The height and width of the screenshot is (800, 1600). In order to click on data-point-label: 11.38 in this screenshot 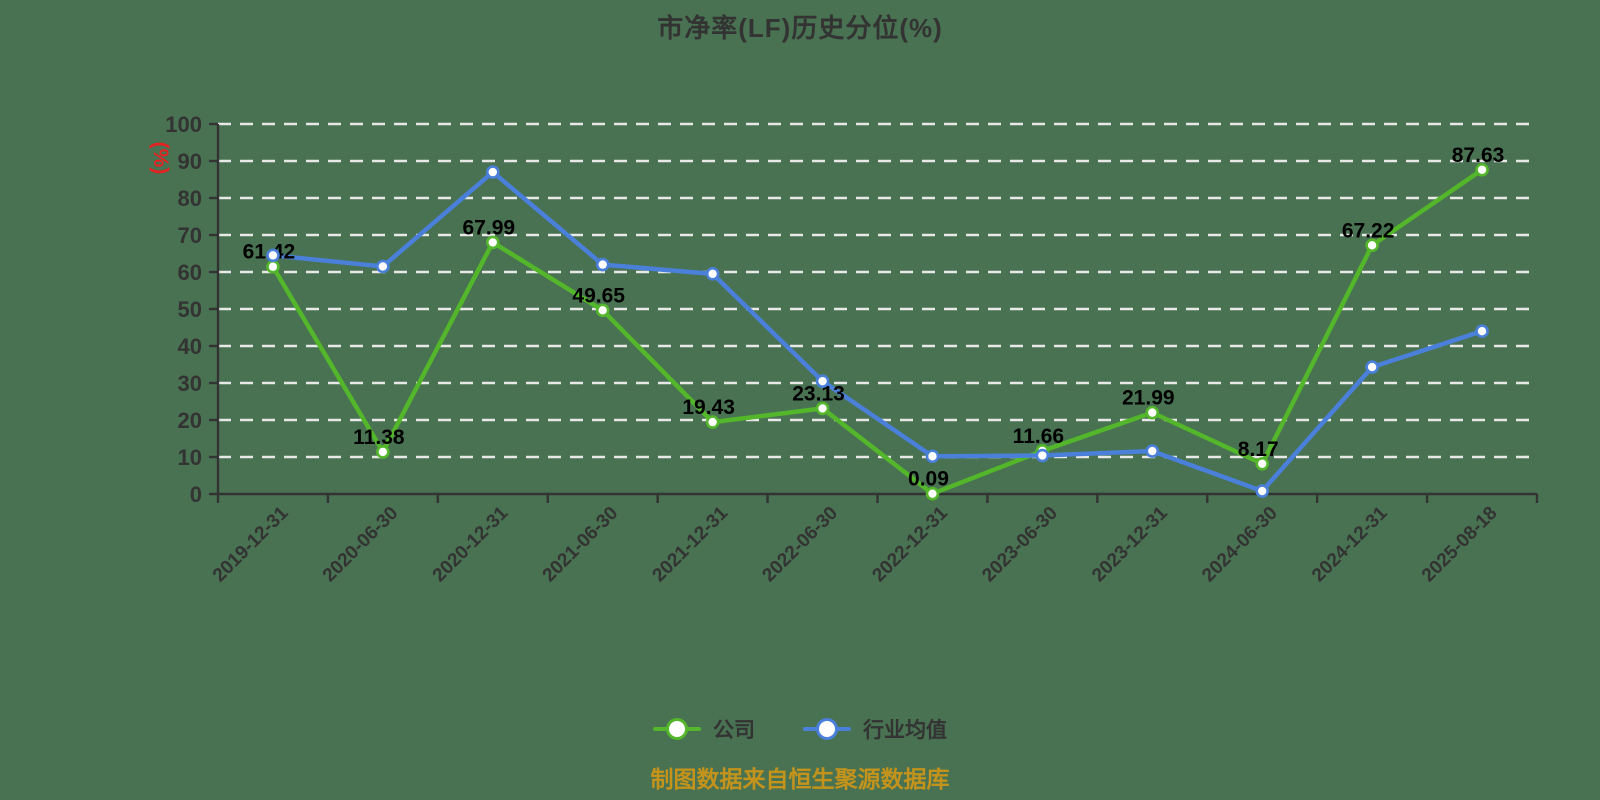, I will do `click(379, 437)`.